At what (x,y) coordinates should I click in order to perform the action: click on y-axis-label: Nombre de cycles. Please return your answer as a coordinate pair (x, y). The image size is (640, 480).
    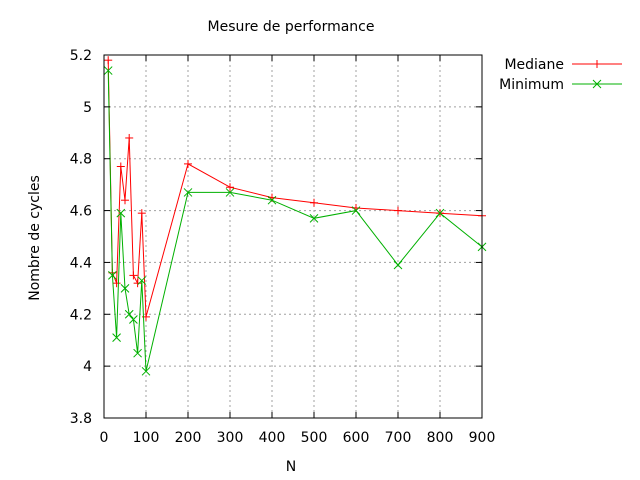
    Looking at the image, I should click on (35, 238).